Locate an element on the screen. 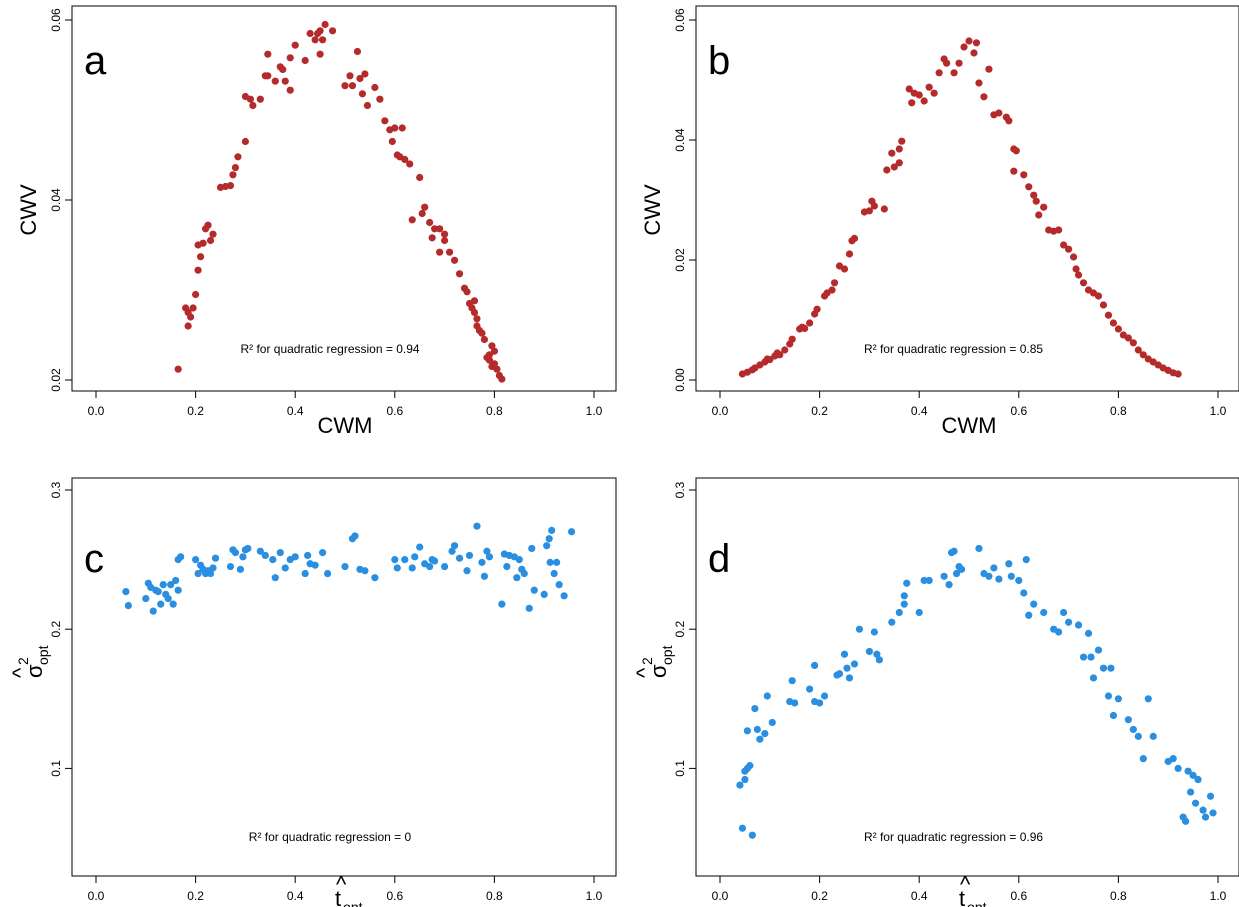 This screenshot has width=1239, height=907. y-tick-label: 0.1 is located at coordinates (680, 768).